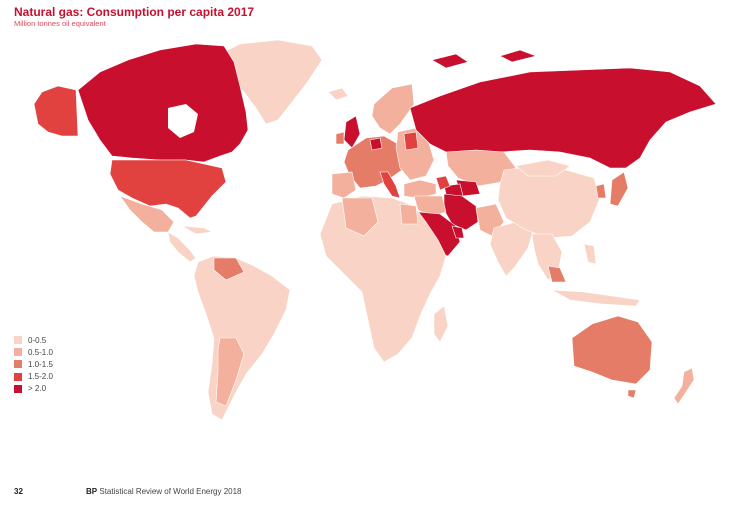 This screenshot has width=747, height=508. I want to click on region-gulf-states, so click(458, 232).